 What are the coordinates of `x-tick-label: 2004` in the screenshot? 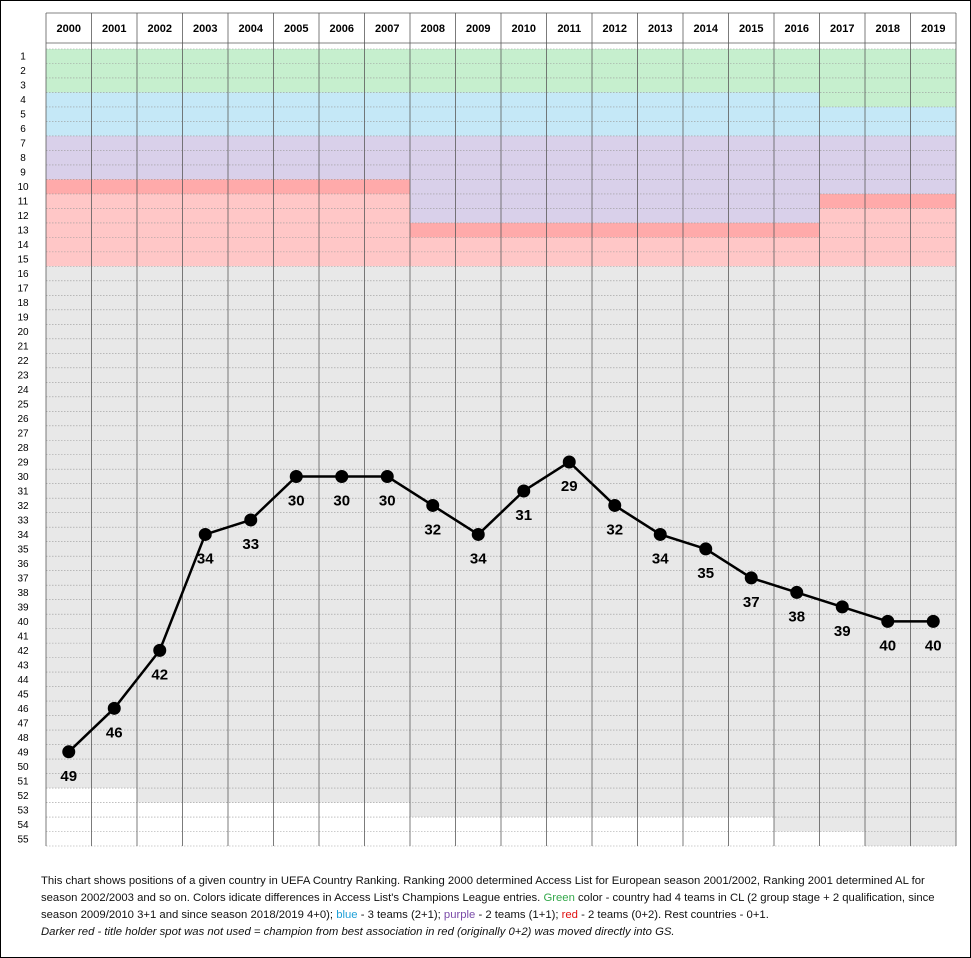 It's located at (251, 29).